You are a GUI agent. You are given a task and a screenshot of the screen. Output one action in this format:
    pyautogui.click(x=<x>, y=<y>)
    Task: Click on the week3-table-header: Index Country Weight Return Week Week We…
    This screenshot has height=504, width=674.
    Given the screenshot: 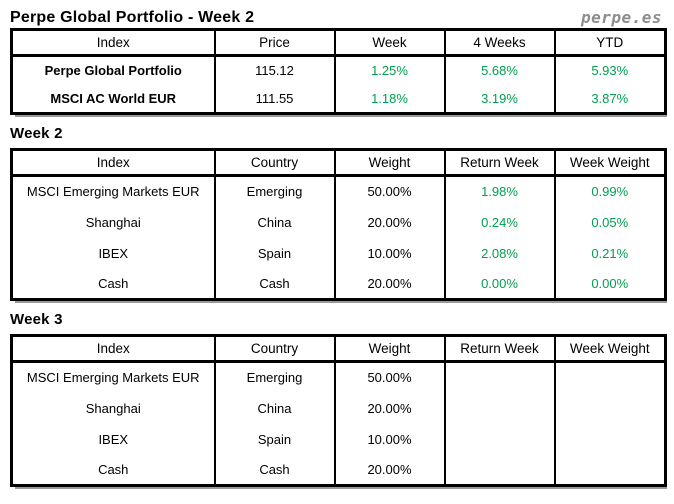 What is the action you would take?
    pyautogui.click(x=338, y=349)
    